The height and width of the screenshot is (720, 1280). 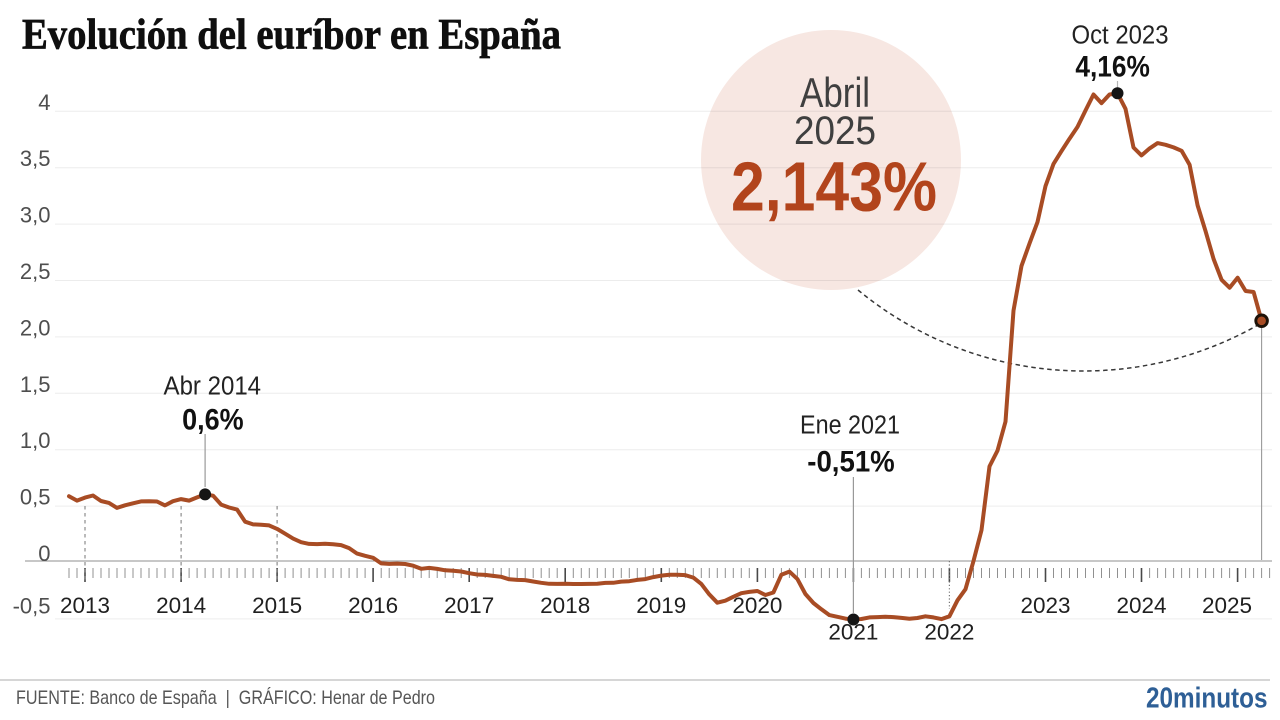 I want to click on svg-text: Oct 2023, so click(x=1120, y=35).